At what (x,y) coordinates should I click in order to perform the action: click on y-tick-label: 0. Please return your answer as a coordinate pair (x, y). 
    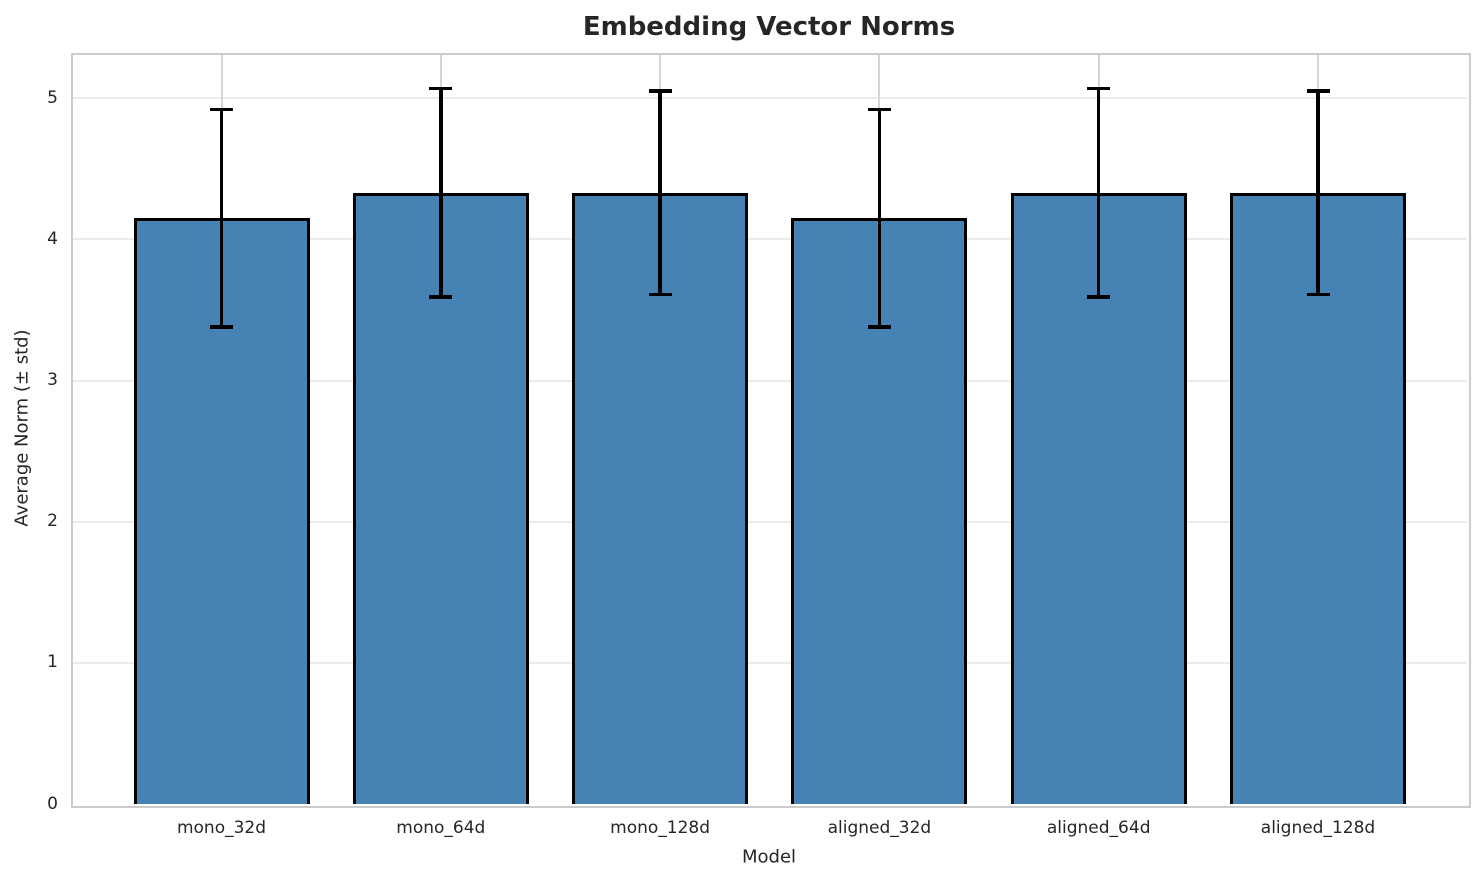
    Looking at the image, I should click on (52, 803).